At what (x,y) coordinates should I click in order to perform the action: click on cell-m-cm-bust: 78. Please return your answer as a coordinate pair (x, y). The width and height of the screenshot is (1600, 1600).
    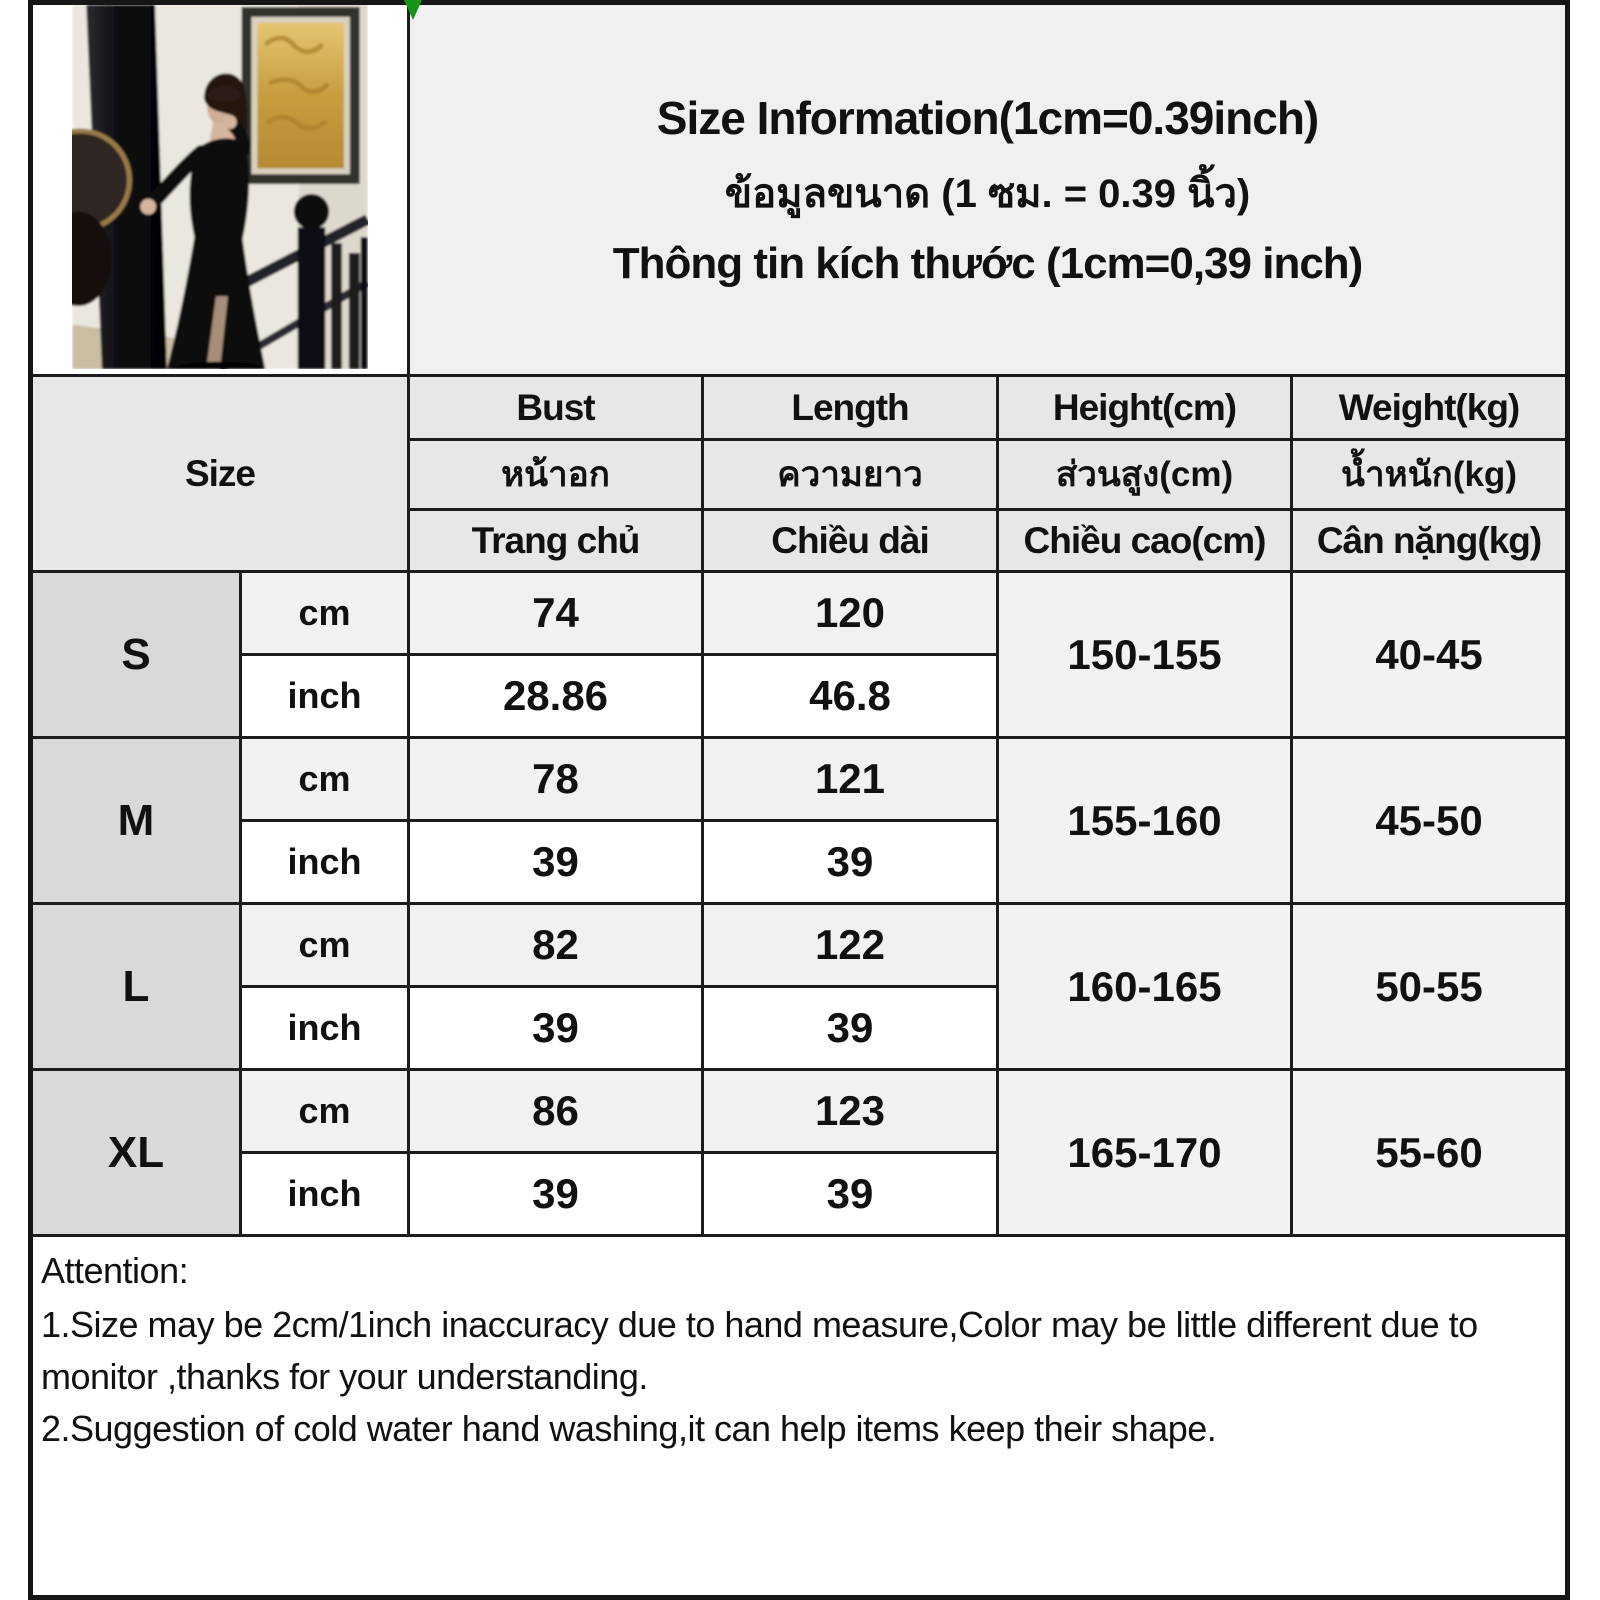
    Looking at the image, I should click on (555, 779).